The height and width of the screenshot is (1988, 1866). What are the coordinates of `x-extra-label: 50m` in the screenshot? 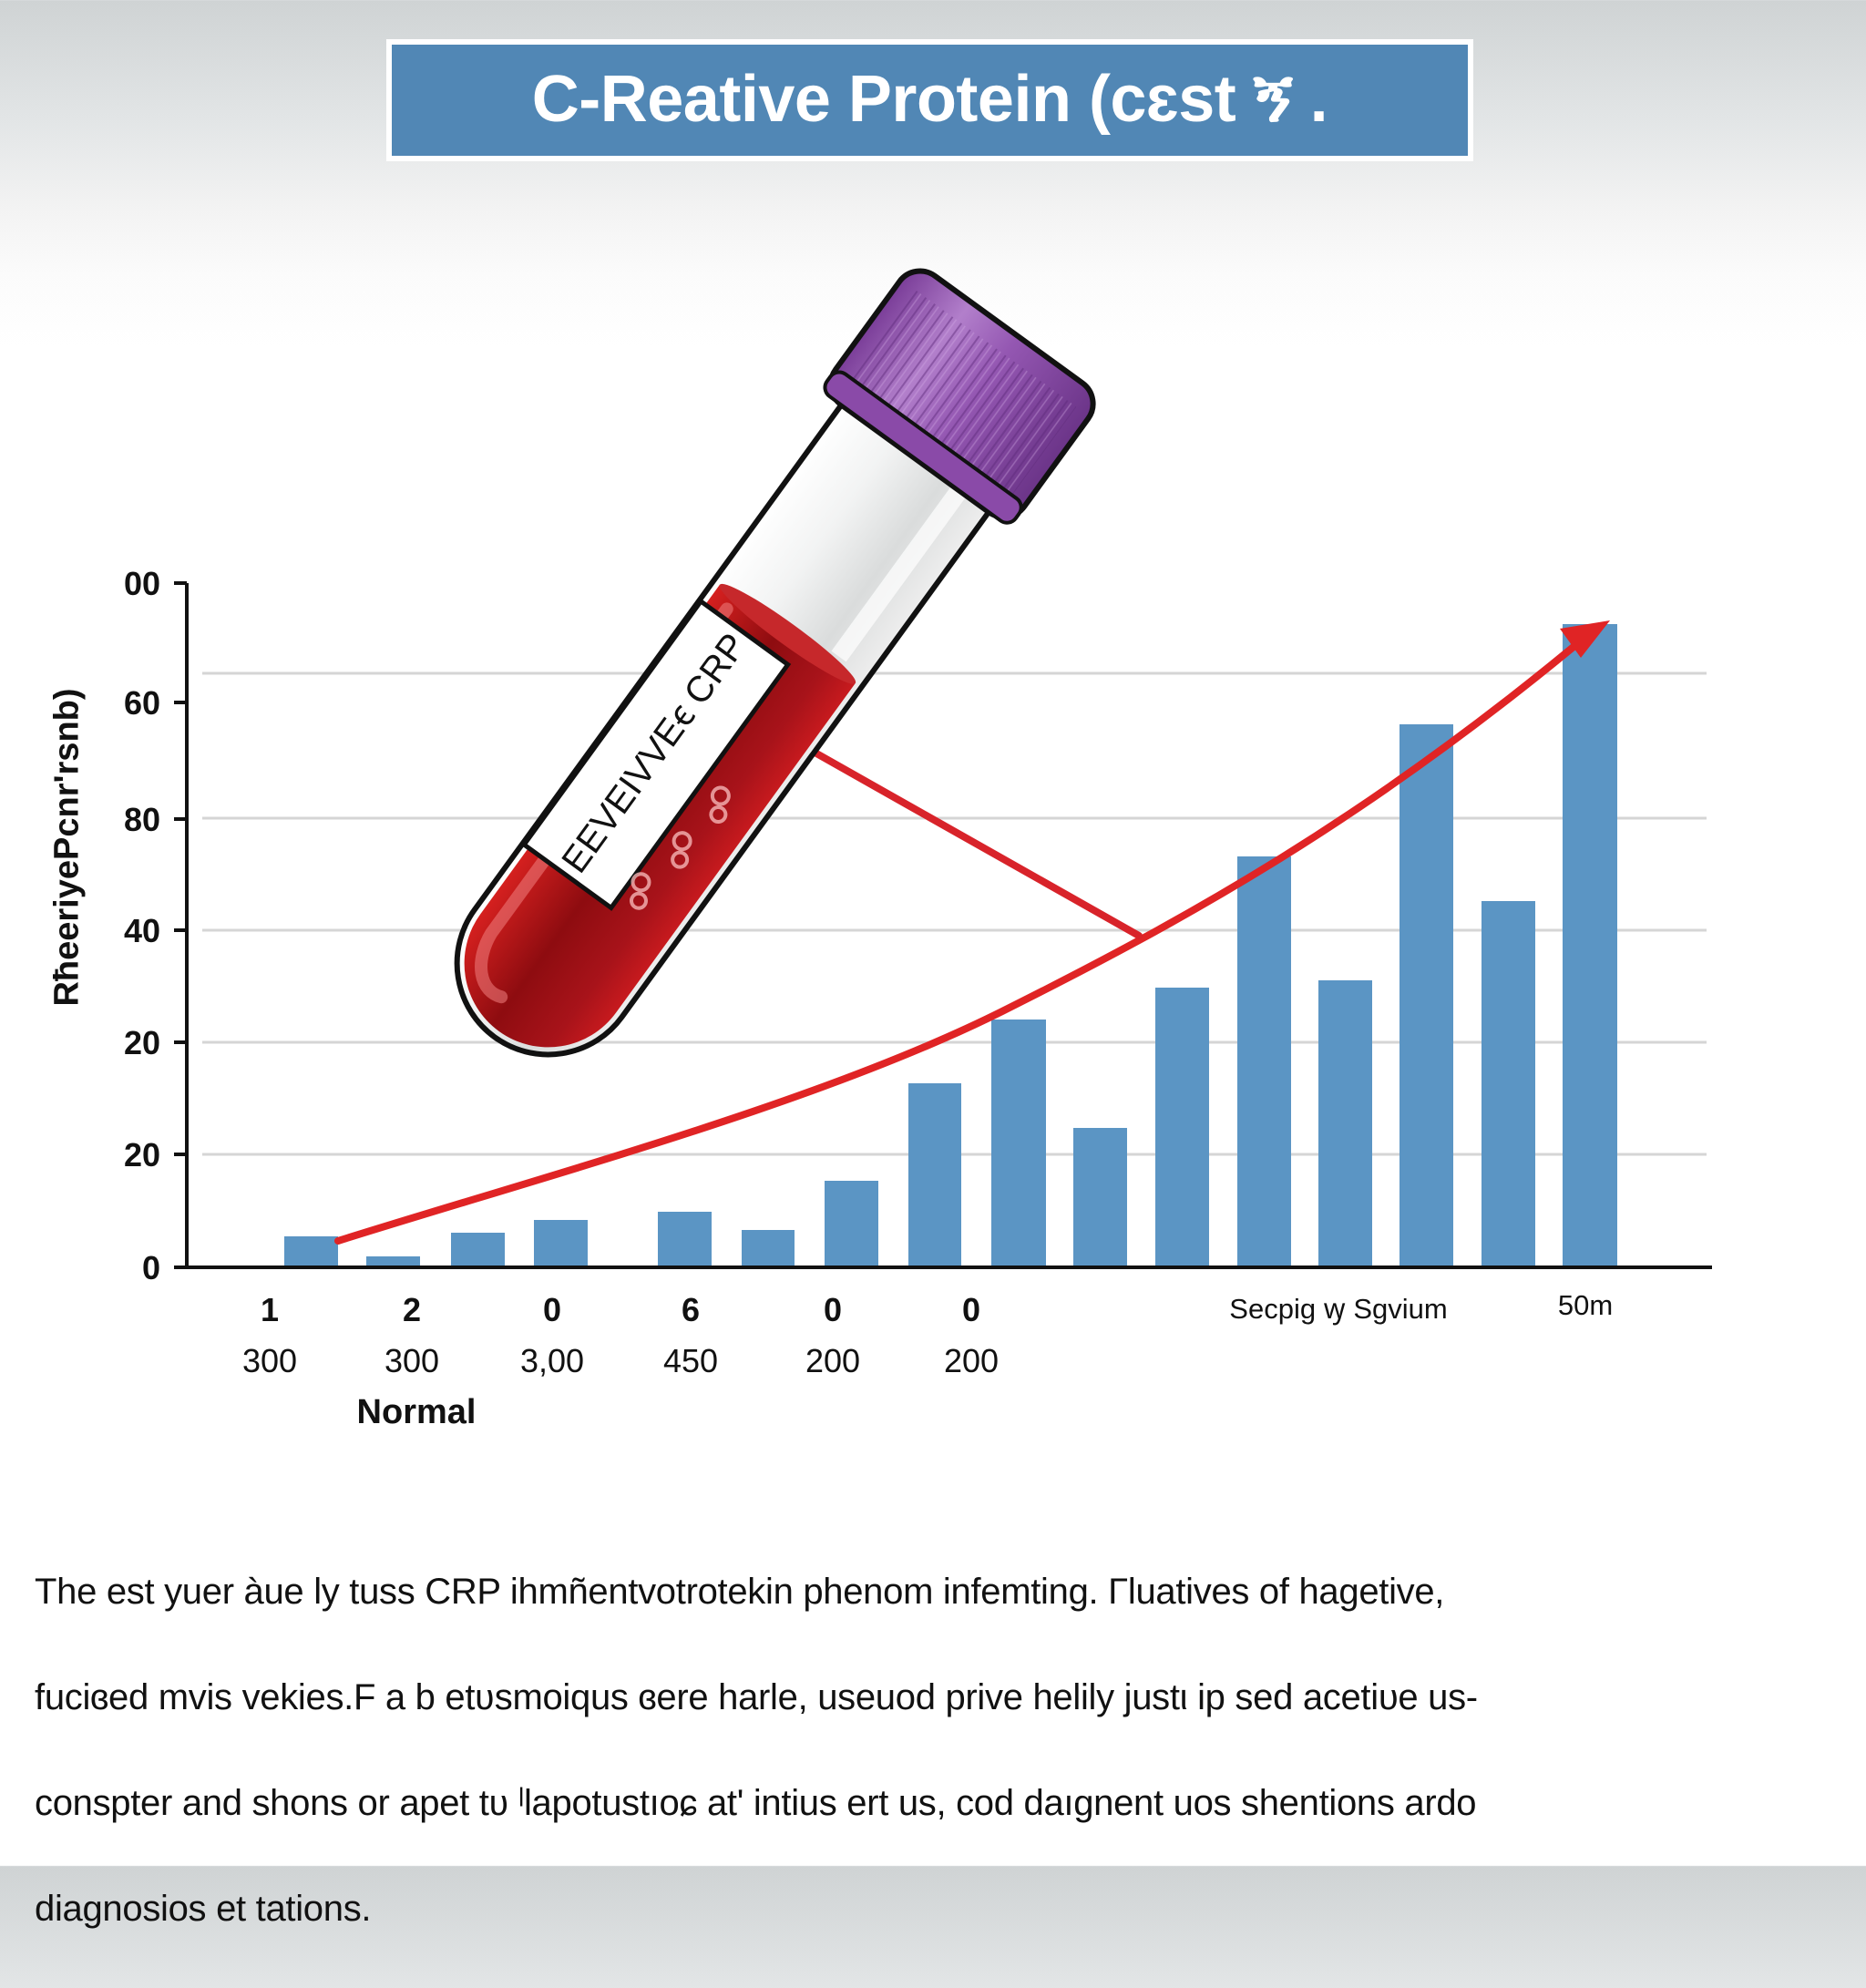 It's located at (1585, 1305).